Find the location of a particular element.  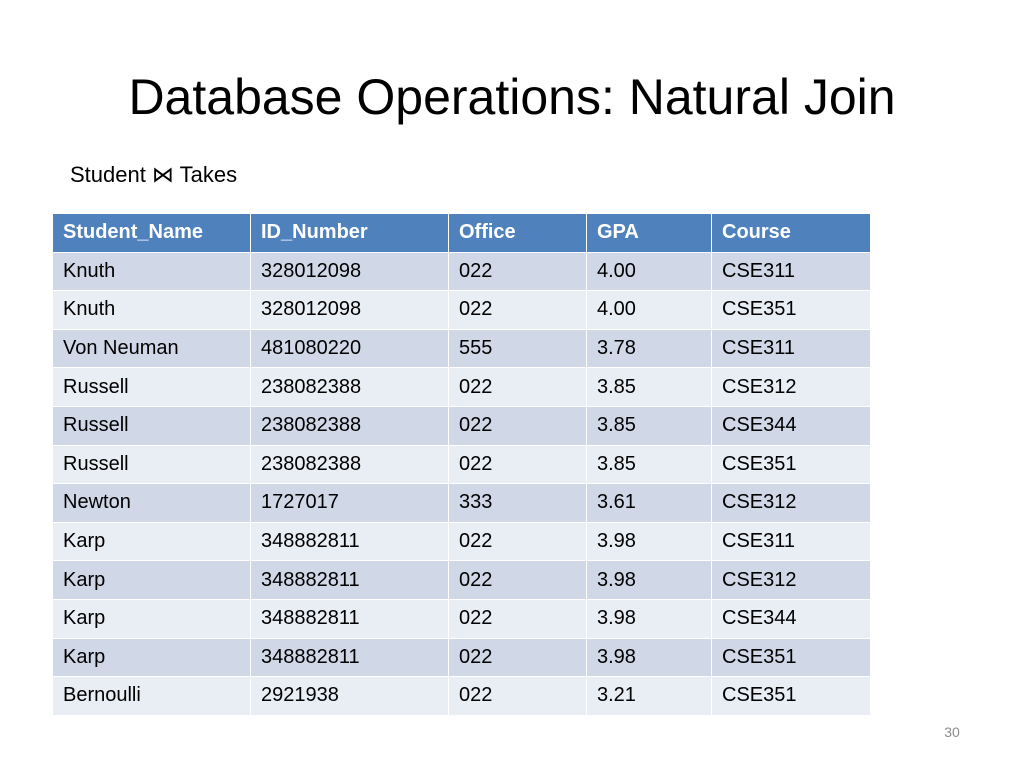

cell-id-number: 2921938 is located at coordinates (349, 696).